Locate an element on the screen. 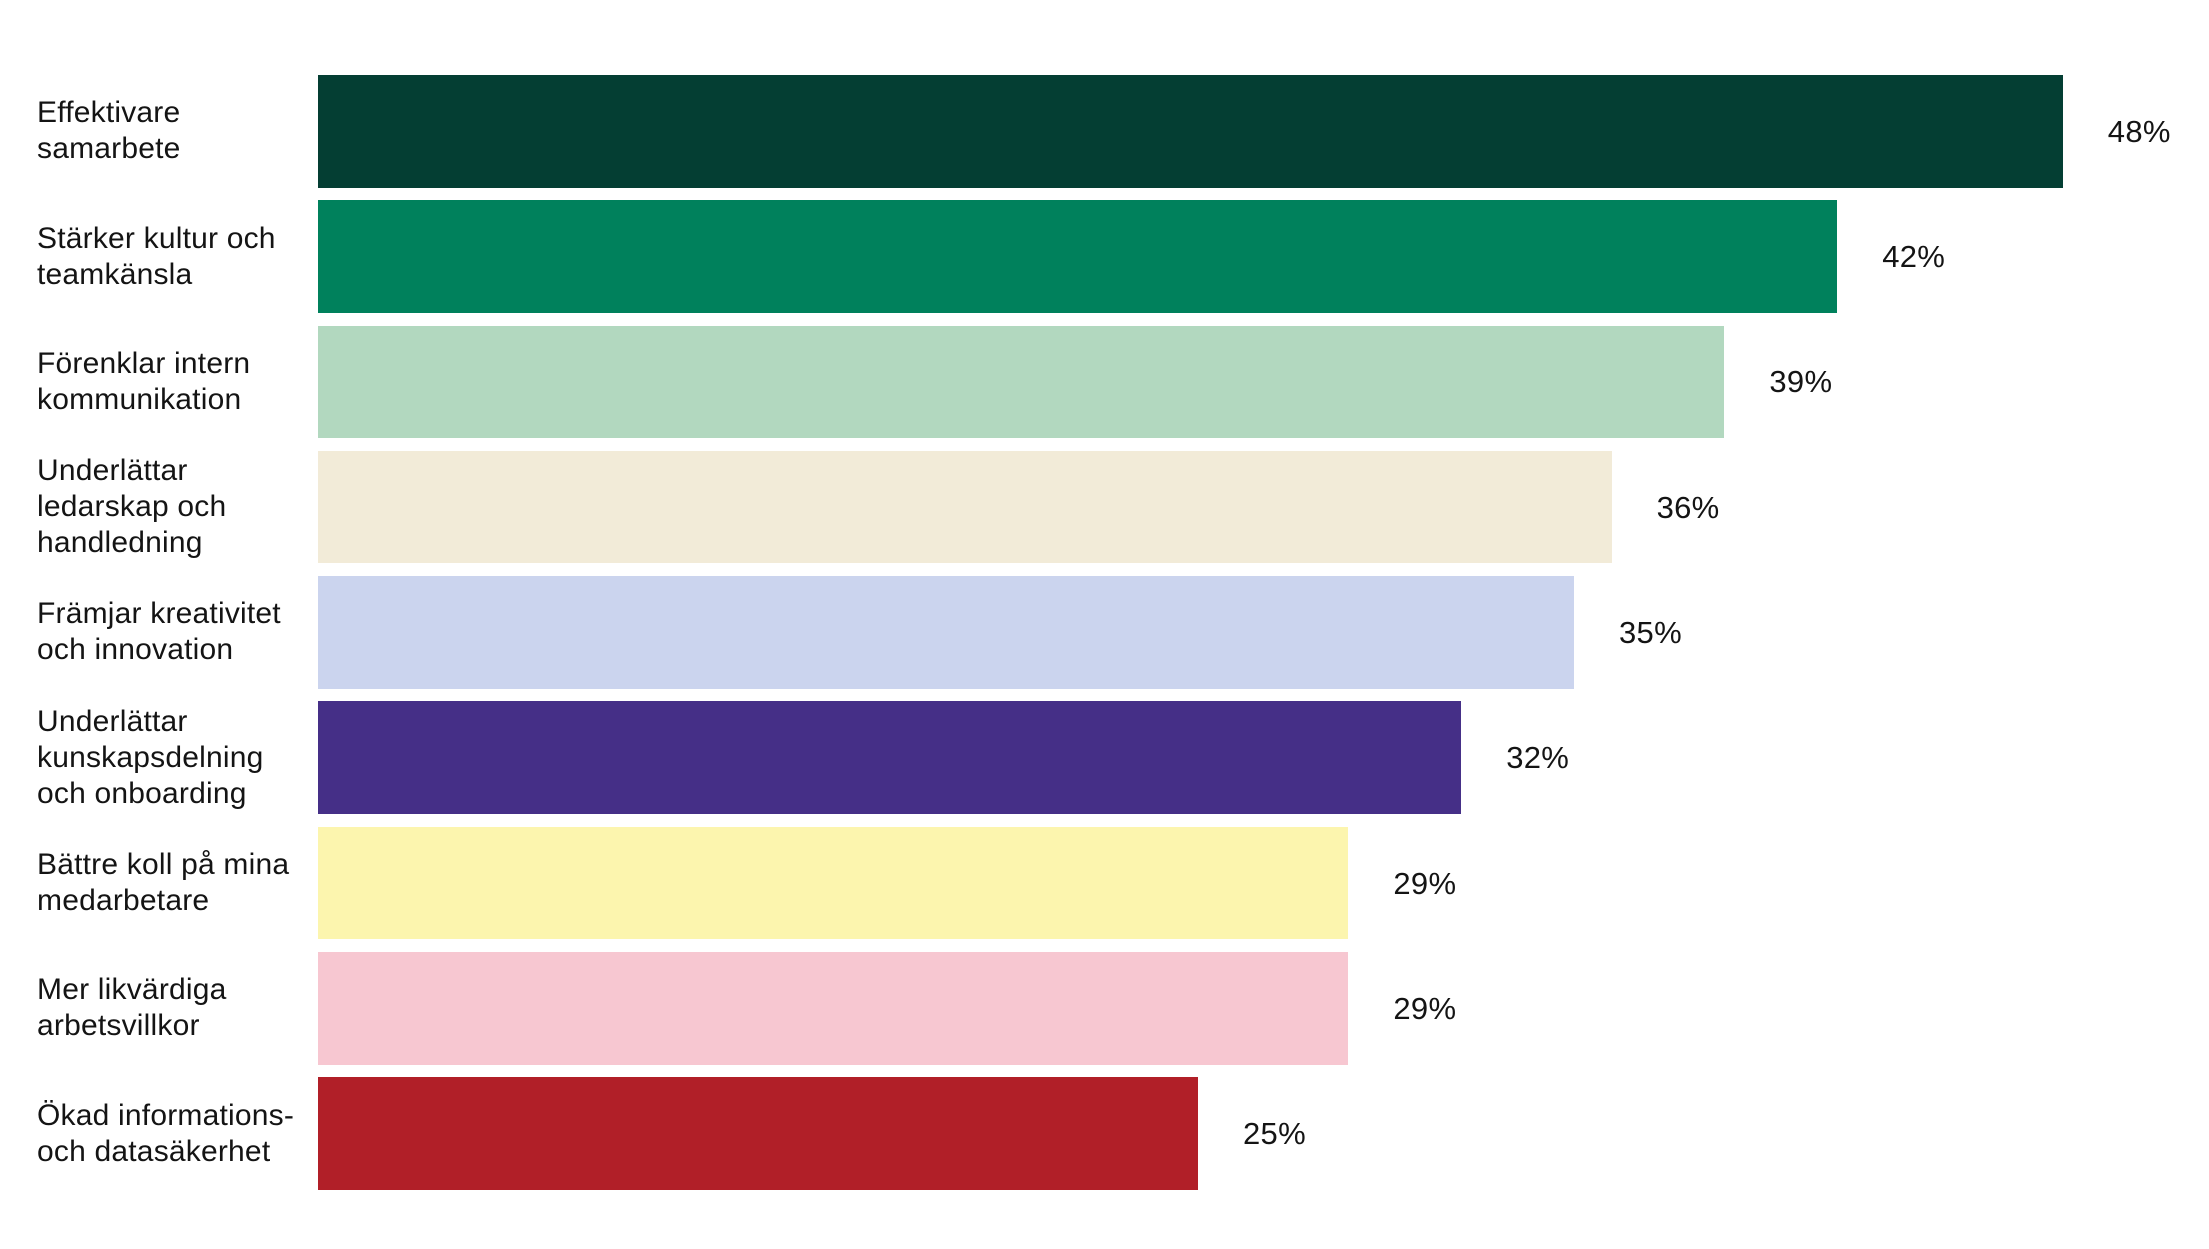 This screenshot has width=2209, height=1249. bar-track: 42% is located at coordinates (1263, 256).